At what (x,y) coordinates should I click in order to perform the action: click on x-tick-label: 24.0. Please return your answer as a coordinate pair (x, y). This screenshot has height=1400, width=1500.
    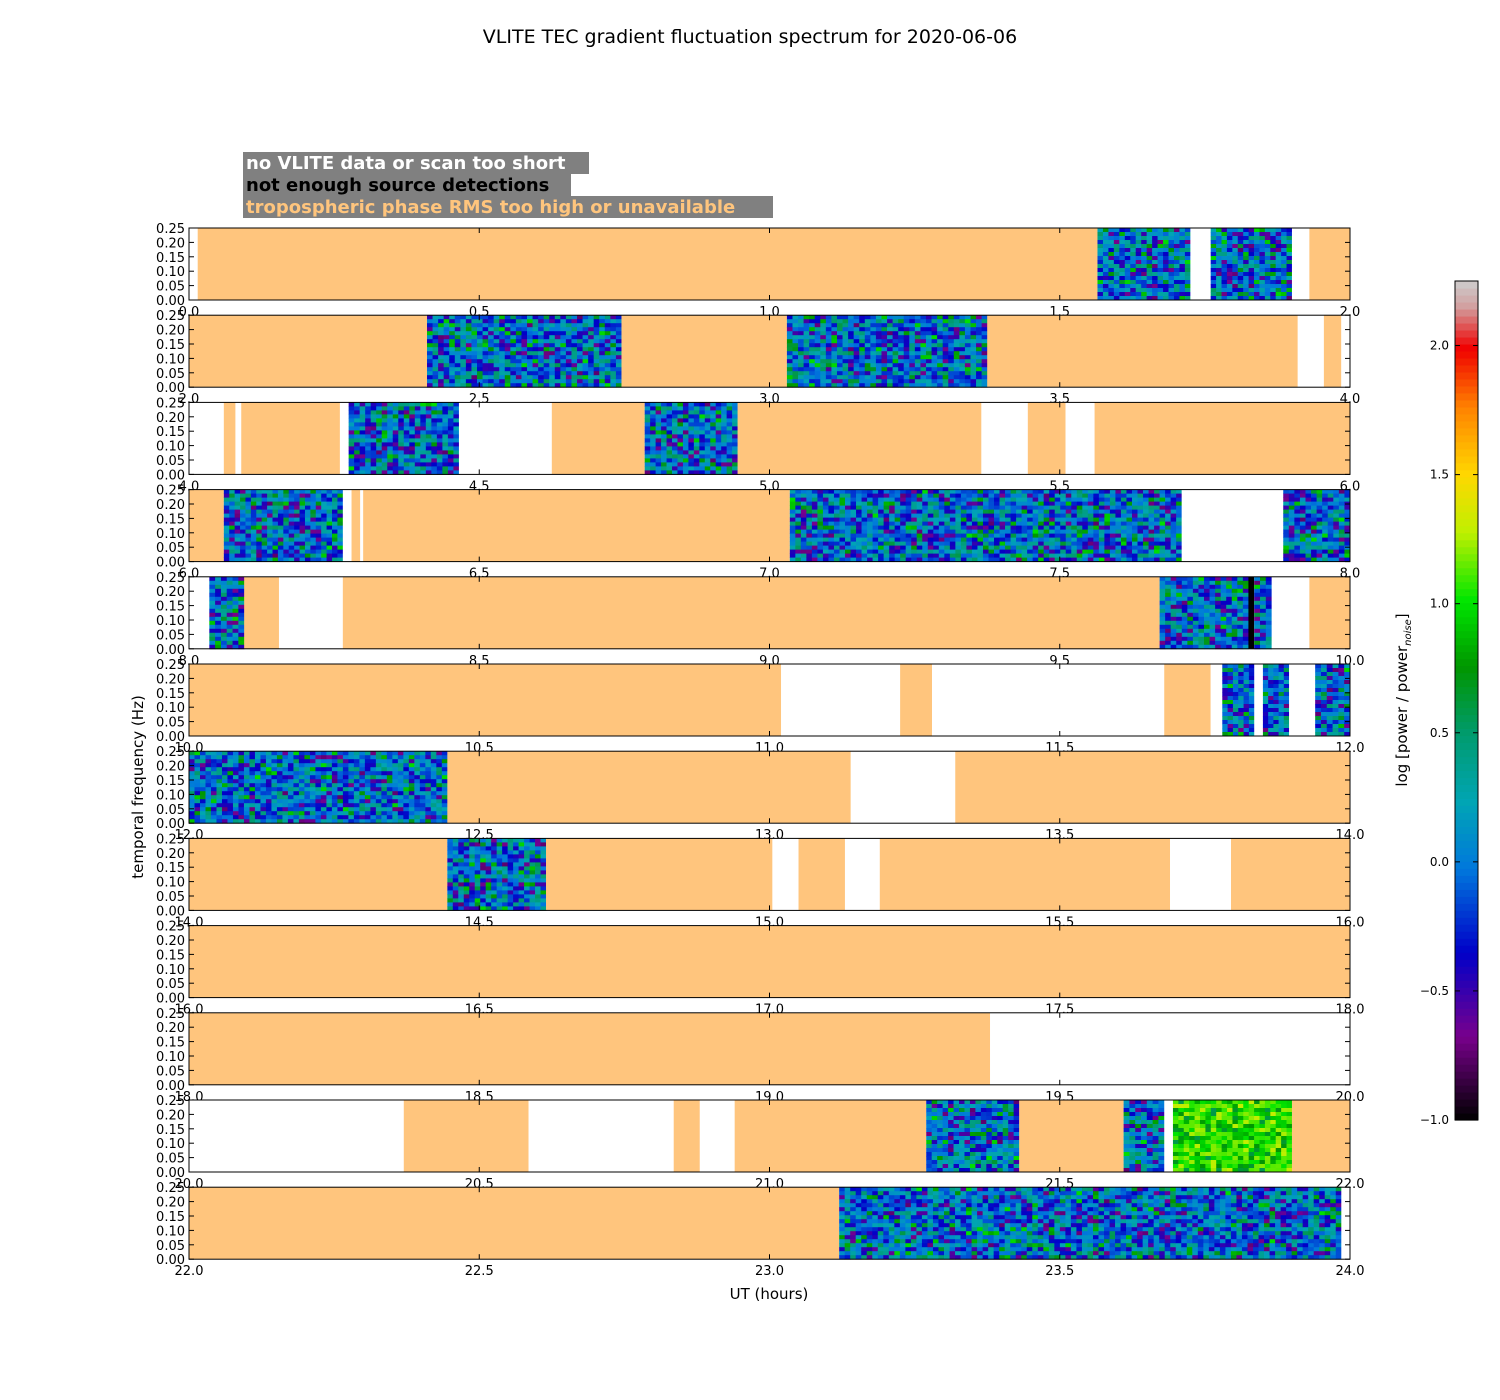
    Looking at the image, I should click on (1350, 1271).